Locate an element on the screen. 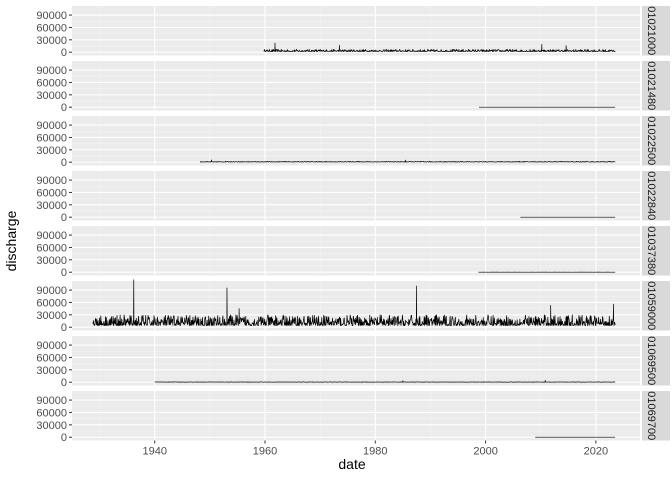 The height and width of the screenshot is (480, 672). facet-strip-label: 01059000 is located at coordinates (651, 305).